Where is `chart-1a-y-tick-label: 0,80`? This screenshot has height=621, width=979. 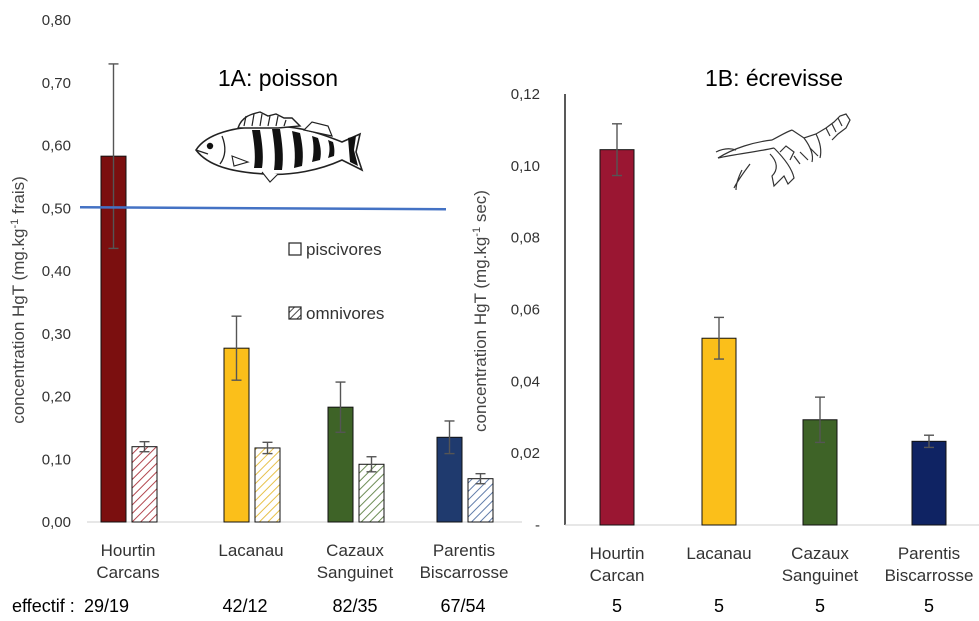
chart-1a-y-tick-label: 0,80 is located at coordinates (56, 20).